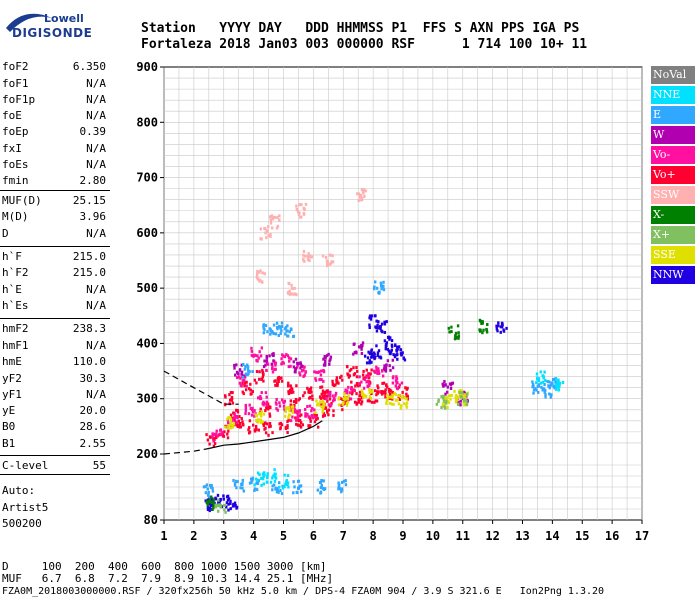 This screenshot has width=700, height=600. I want to click on logo-line1: Lowell, so click(64, 18).